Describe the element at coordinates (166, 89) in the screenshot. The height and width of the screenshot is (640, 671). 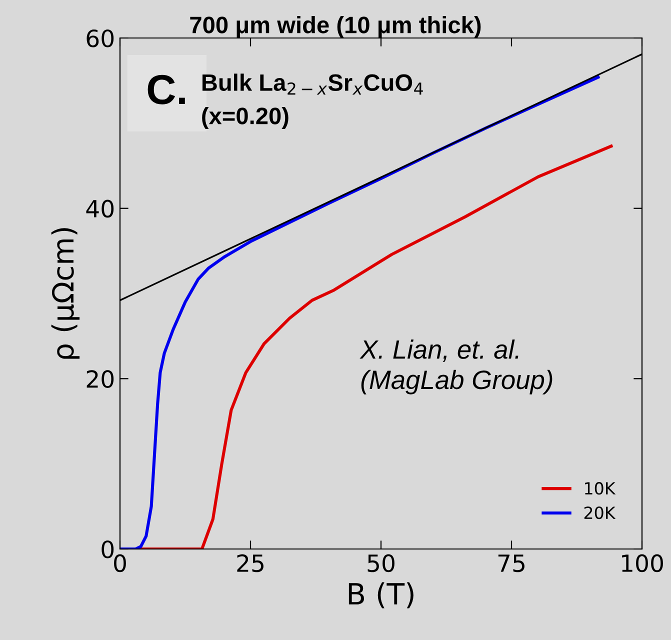
I see `annotation: C.` at that location.